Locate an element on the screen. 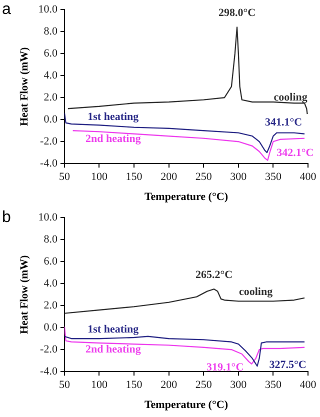 Image resolution: width=320 pixels, height=417 pixels. annotation: 298.0°C is located at coordinates (237, 13).